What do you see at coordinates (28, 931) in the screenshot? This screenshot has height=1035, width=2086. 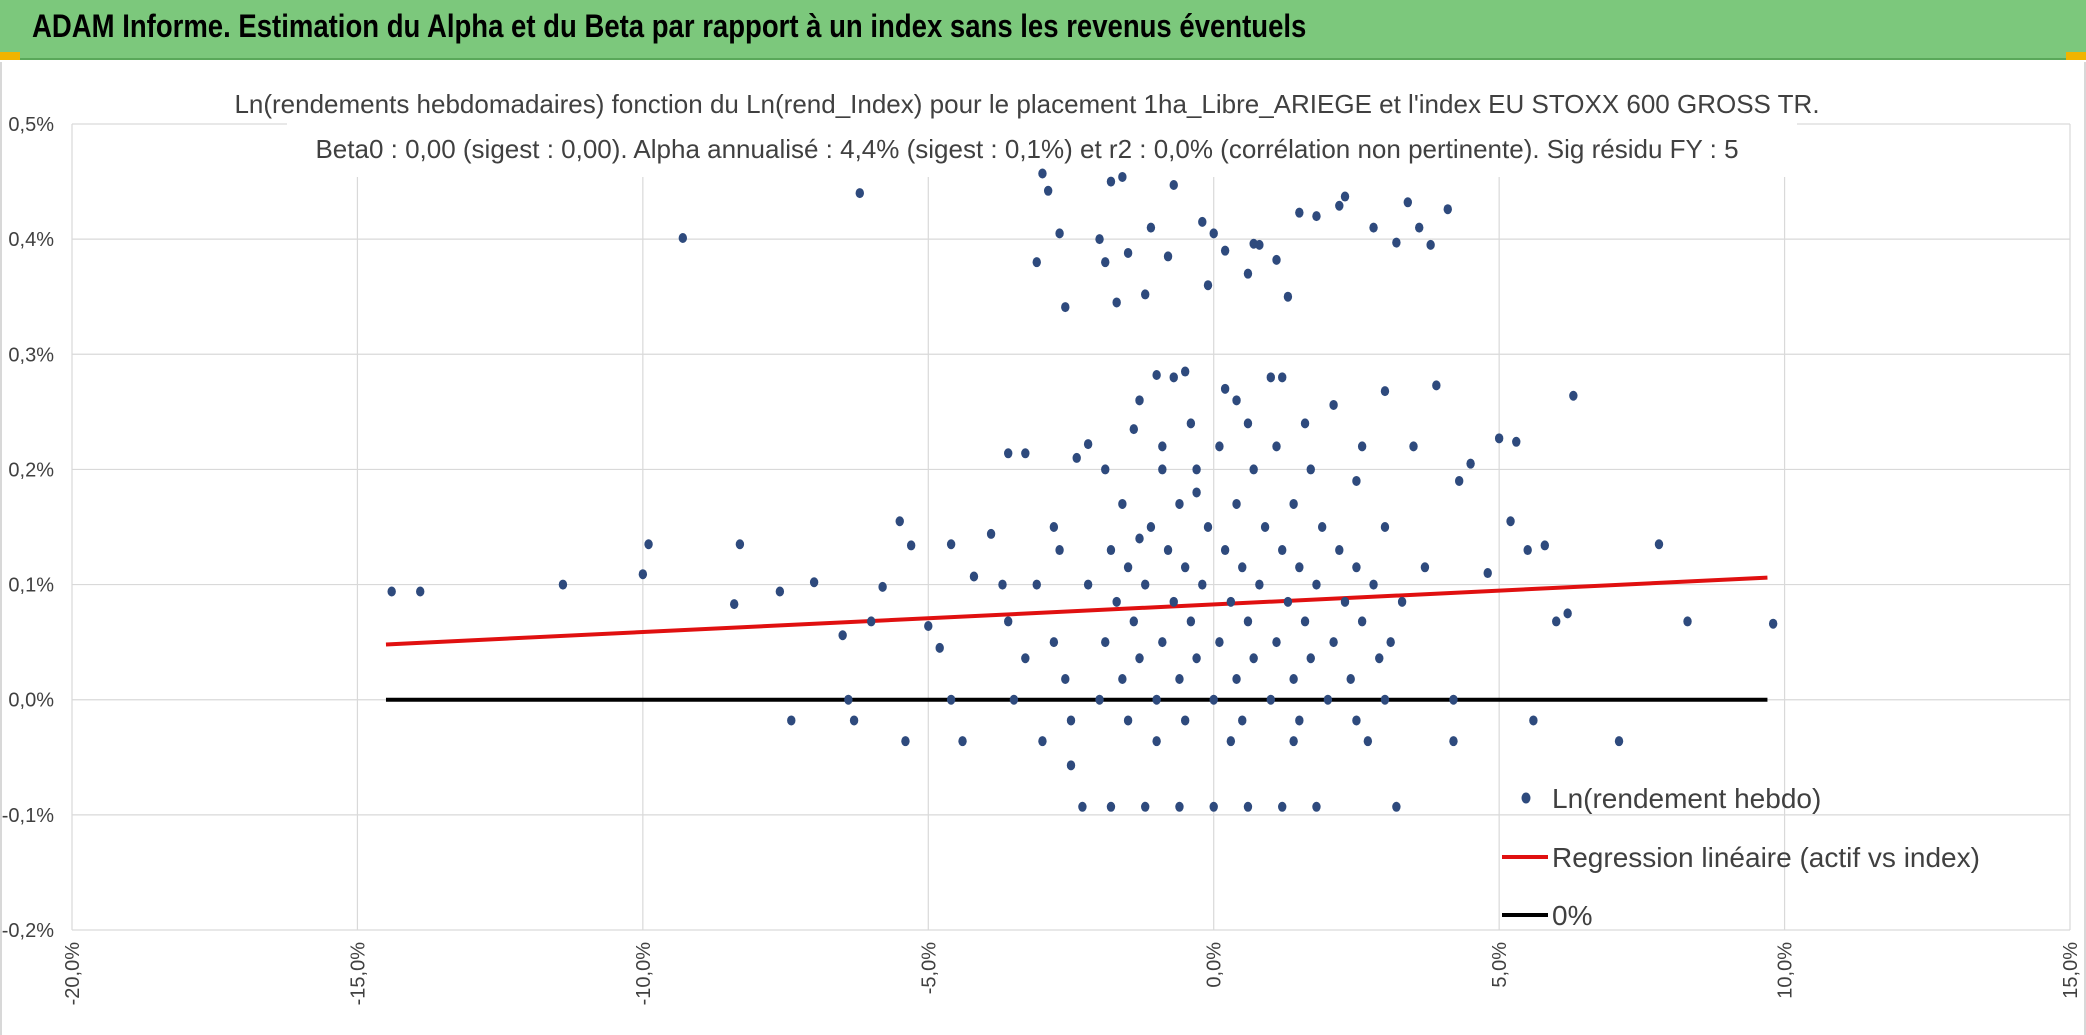 I see `y-tick-label: -0,2%` at bounding box center [28, 931].